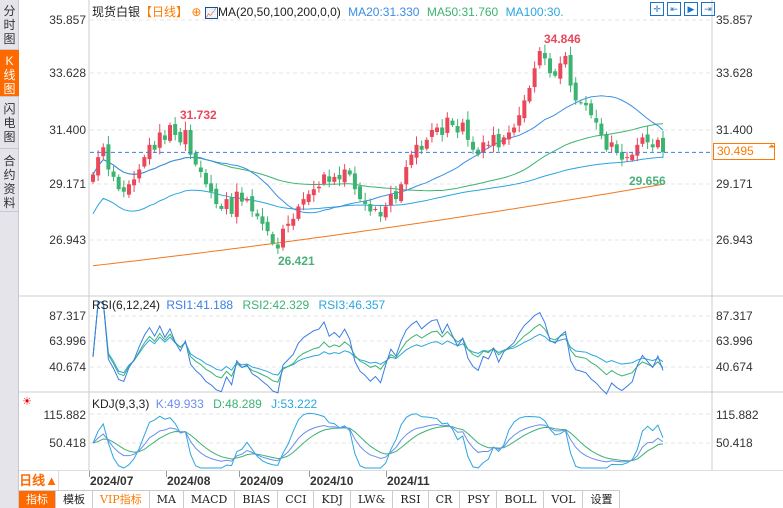  I want to click on date-label: 2024/08, so click(189, 481).